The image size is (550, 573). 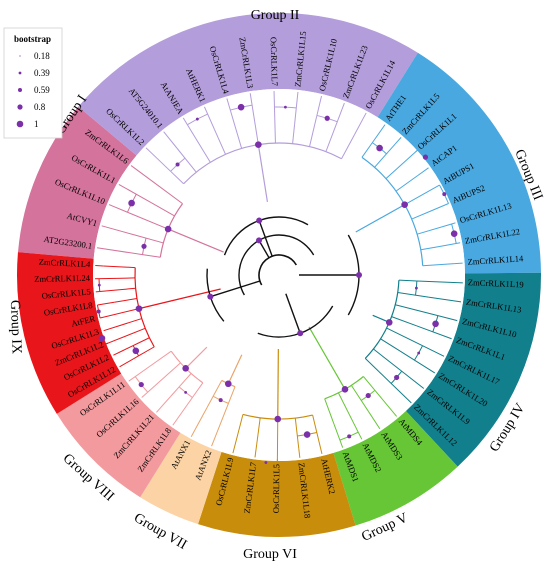 What do you see at coordinates (42, 73) in the screenshot?
I see `legend-label: 0.39` at bounding box center [42, 73].